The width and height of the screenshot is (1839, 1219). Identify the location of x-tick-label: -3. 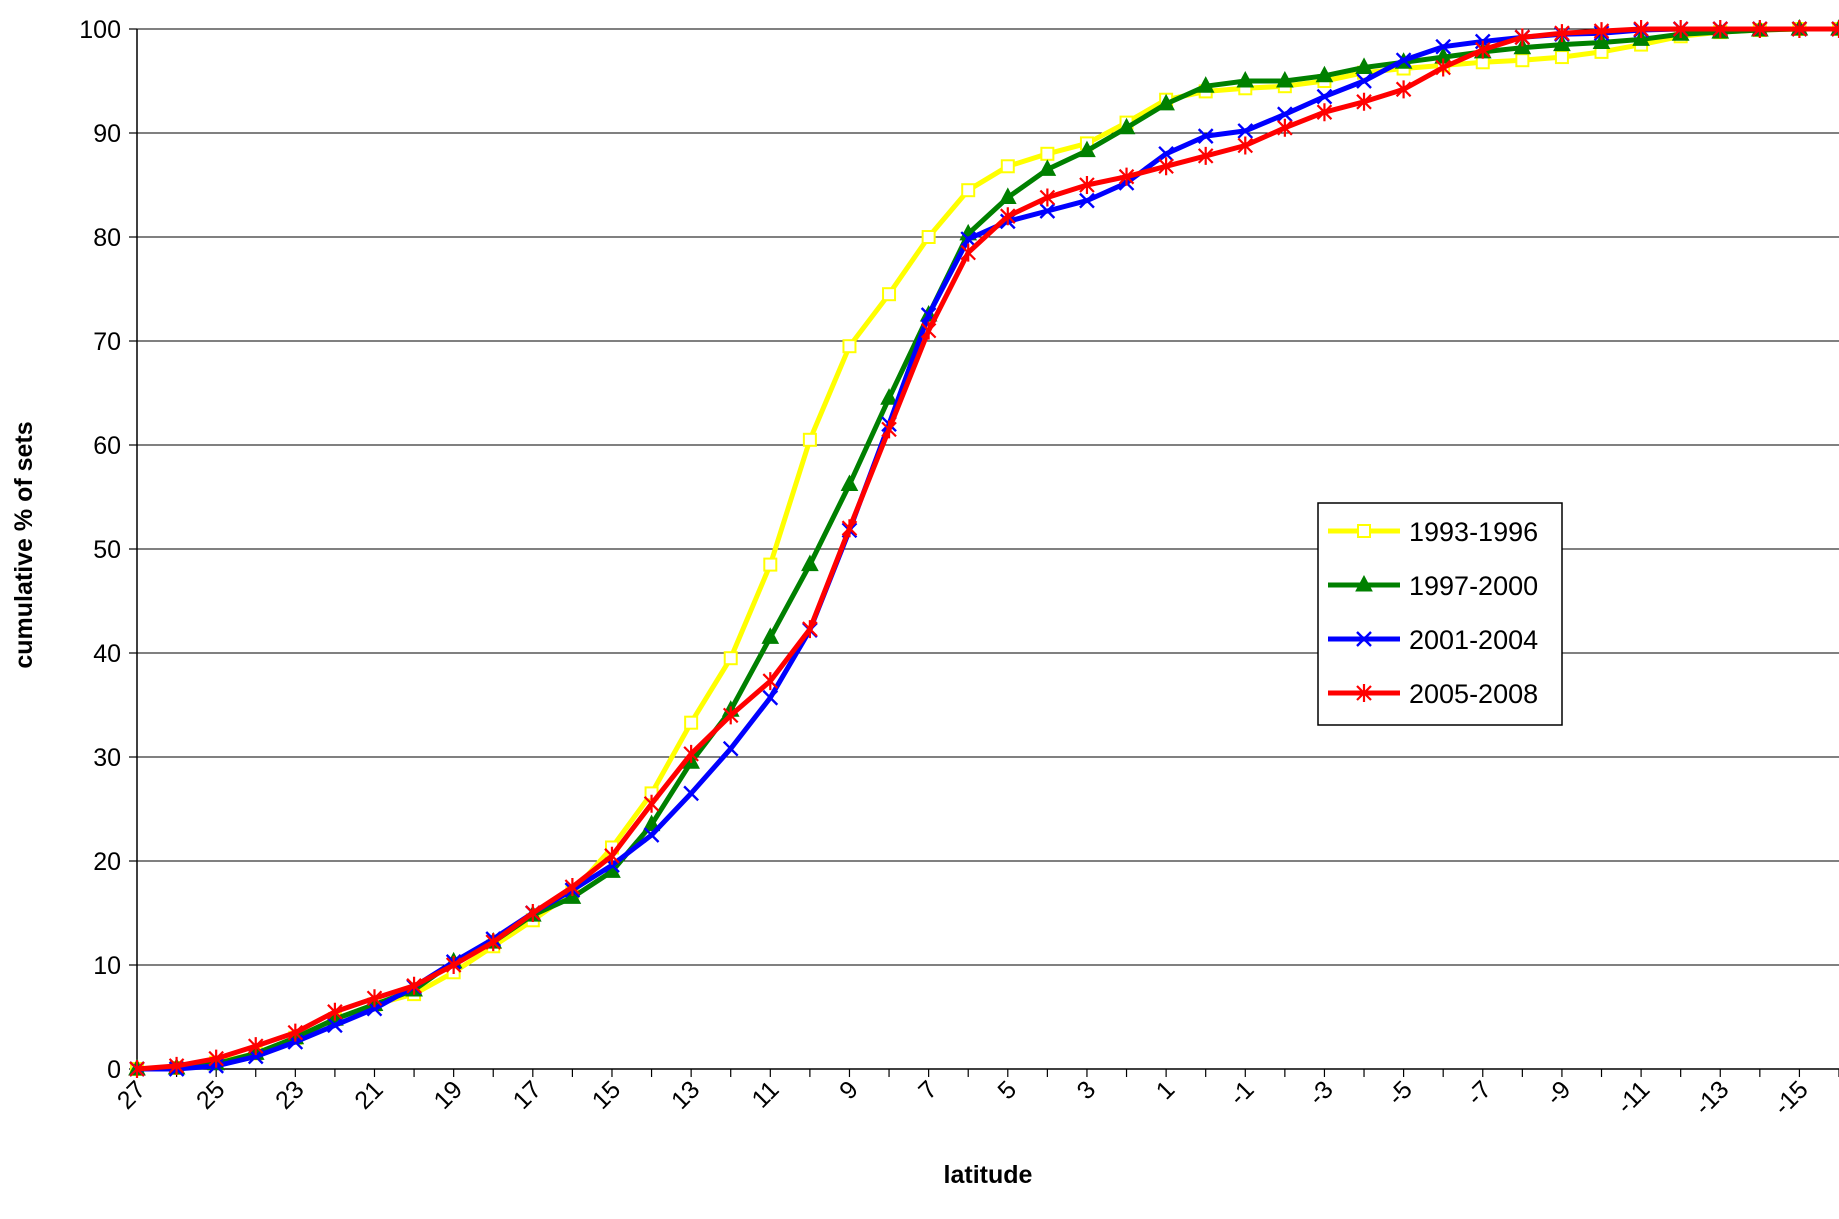
(1321, 1093).